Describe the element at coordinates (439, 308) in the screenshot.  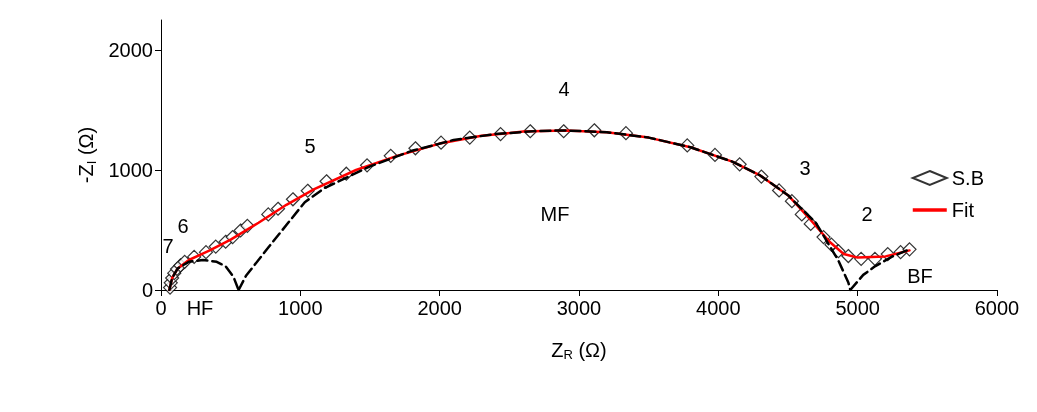
I see `x-tick-label: 2000` at that location.